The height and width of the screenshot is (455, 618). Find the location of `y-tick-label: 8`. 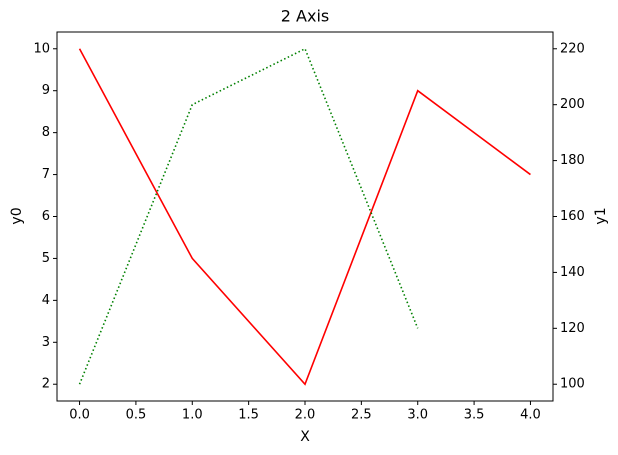

y-tick-label: 8 is located at coordinates (46, 132).